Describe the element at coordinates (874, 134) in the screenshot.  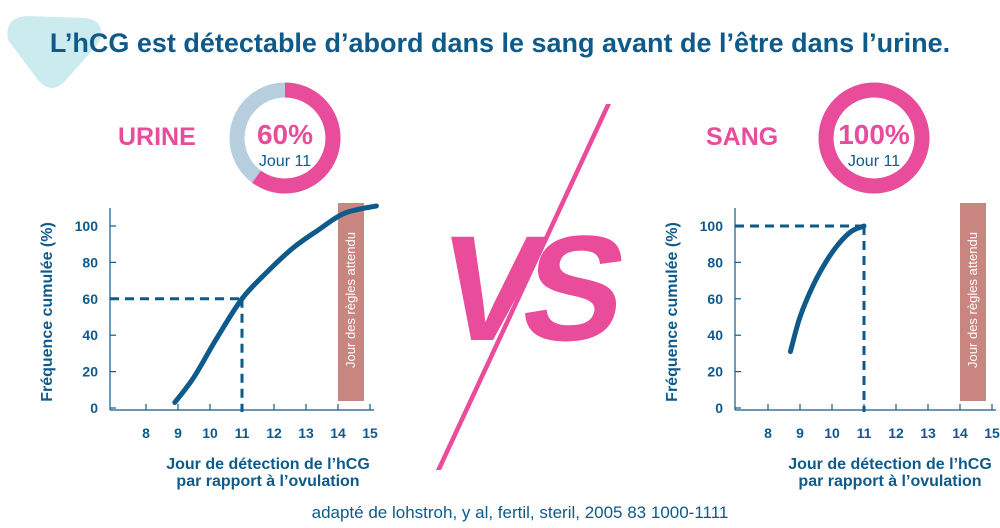
I see `donut-percent: 100%` at that location.